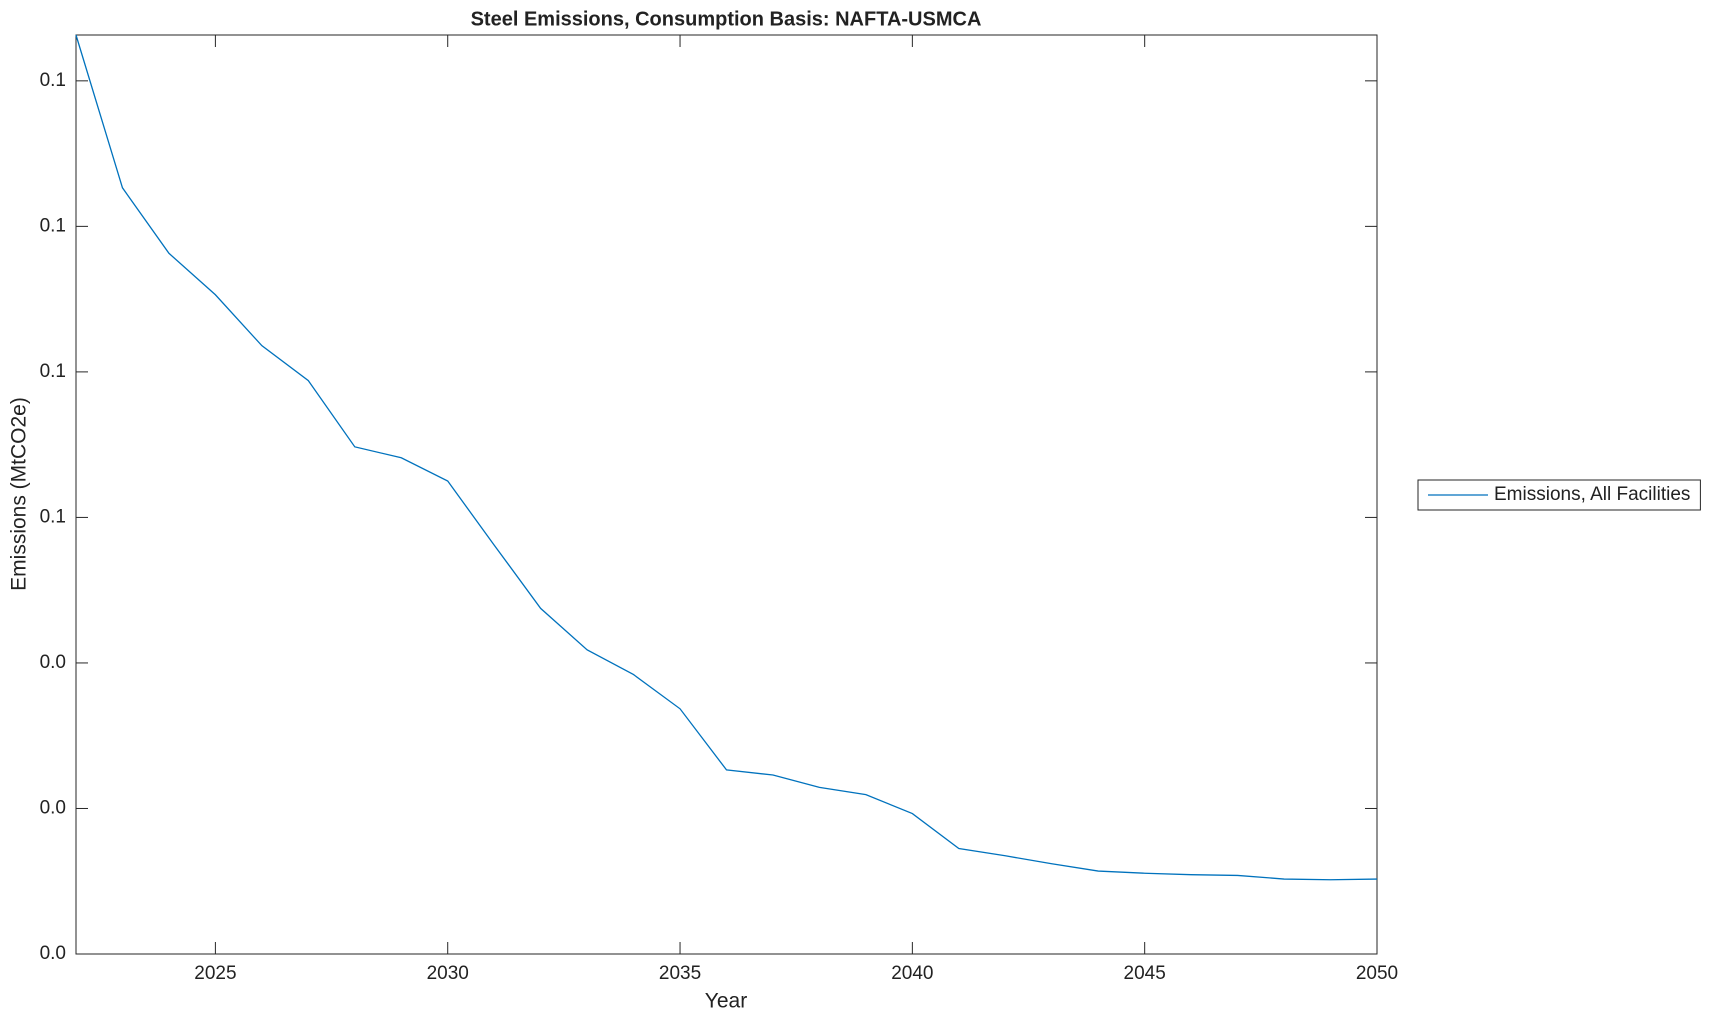 This screenshot has width=1709, height=1021. Describe the element at coordinates (680, 973) in the screenshot. I see `x-tick-label: 2035` at that location.